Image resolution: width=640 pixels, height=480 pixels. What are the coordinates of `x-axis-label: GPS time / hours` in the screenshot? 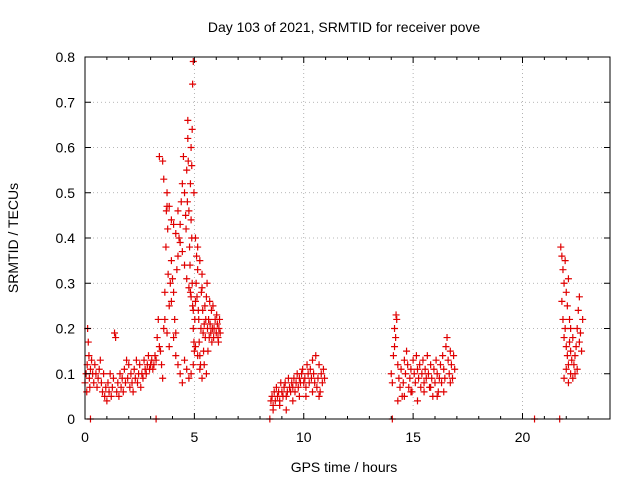 It's located at (344, 467).